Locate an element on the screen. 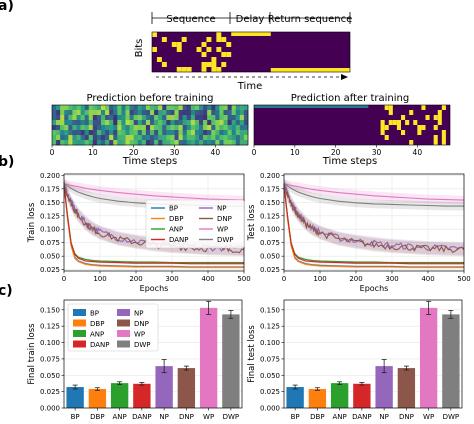 The image size is (474, 424). y-tick-label: 0.050 is located at coordinates (270, 257).